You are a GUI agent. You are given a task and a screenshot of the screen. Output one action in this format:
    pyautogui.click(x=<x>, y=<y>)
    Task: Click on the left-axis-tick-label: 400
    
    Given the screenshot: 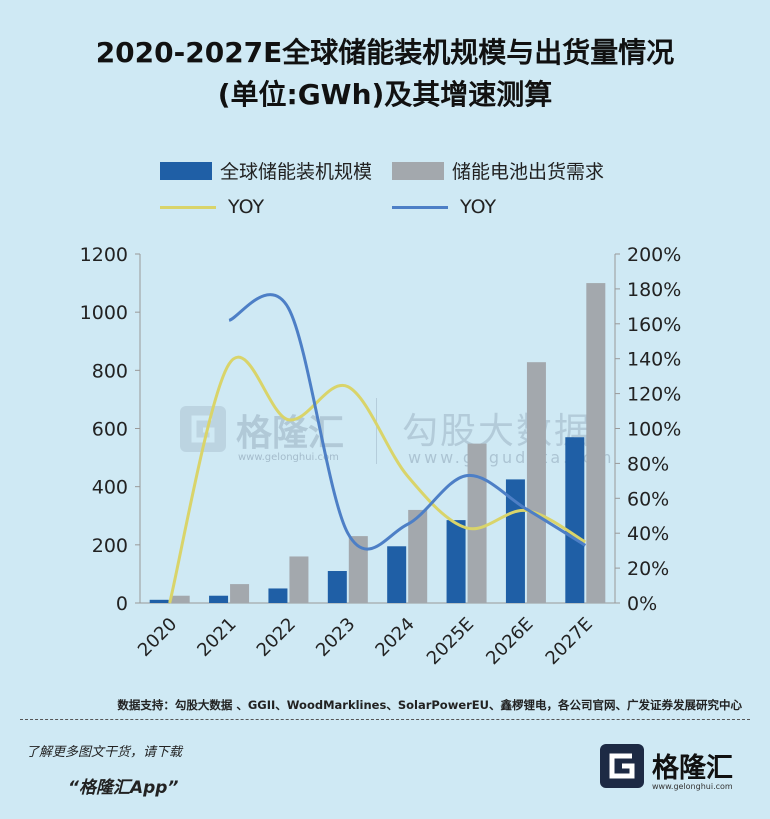 What is the action you would take?
    pyautogui.click(x=110, y=488)
    